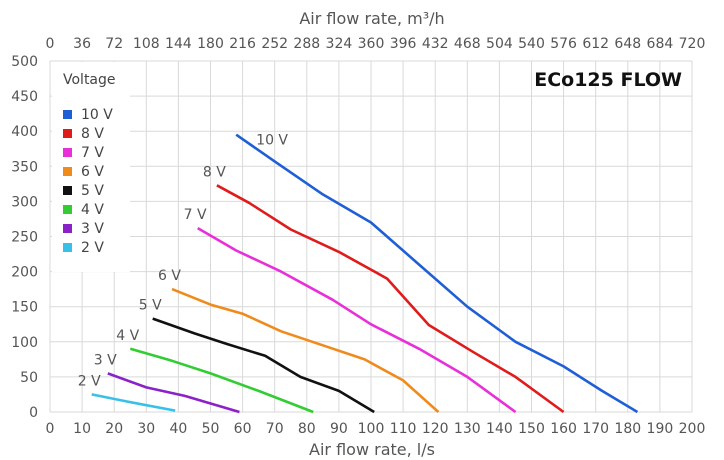 The width and height of the screenshot is (724, 460). Describe the element at coordinates (24, 343) in the screenshot. I see `y-tick-label: 100` at that location.